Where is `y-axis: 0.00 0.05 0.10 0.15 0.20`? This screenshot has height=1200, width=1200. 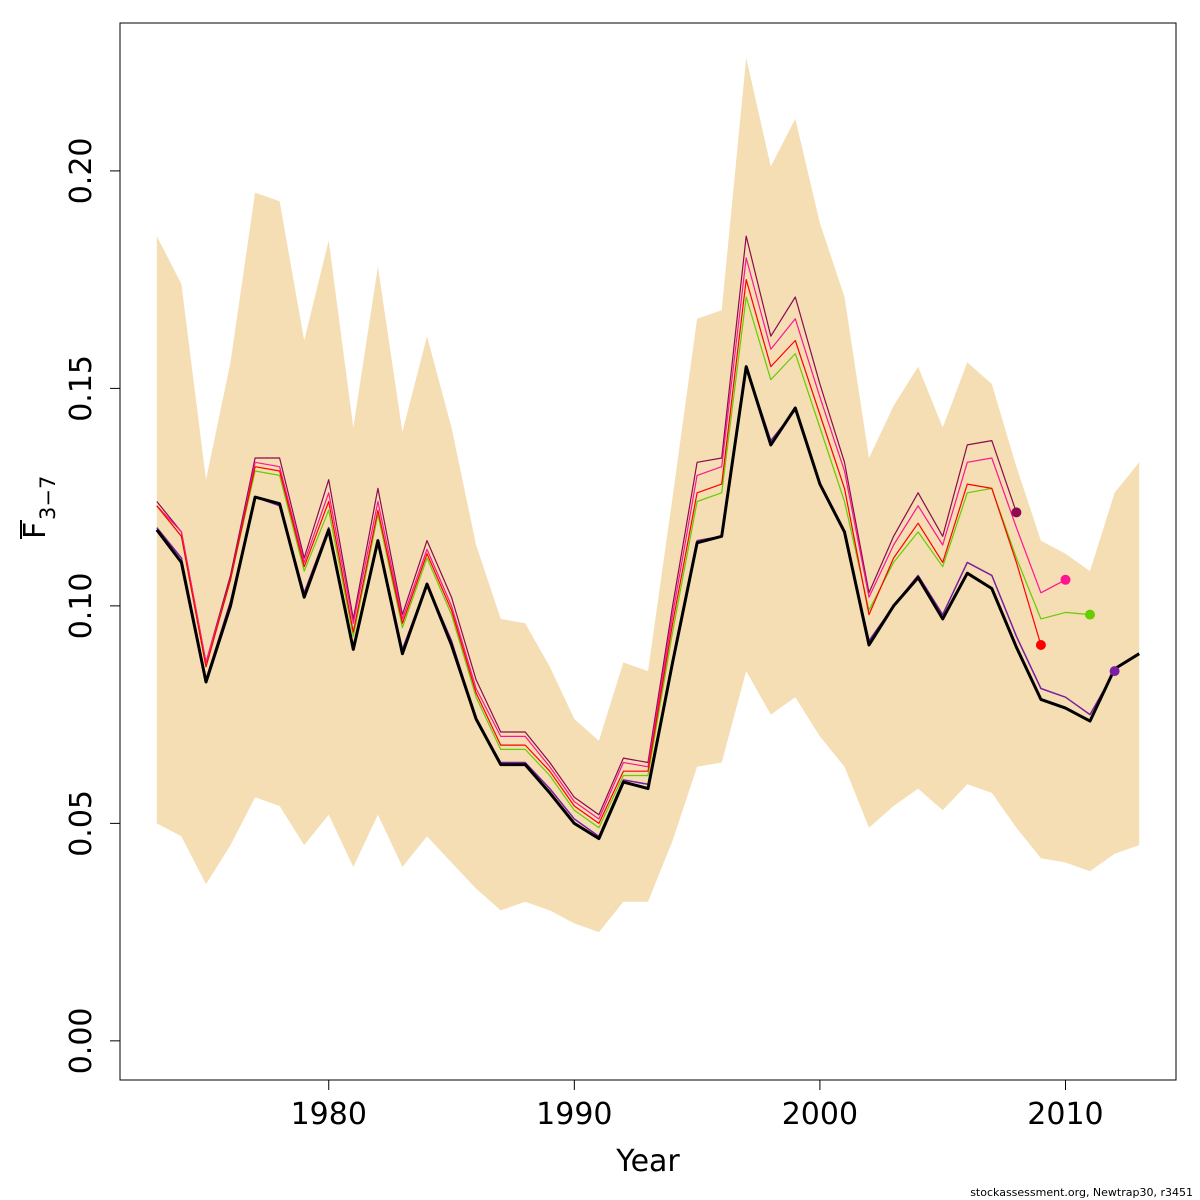
y-axis: 0.00 0.05 0.10 0.15 0.20 is located at coordinates (92, 606).